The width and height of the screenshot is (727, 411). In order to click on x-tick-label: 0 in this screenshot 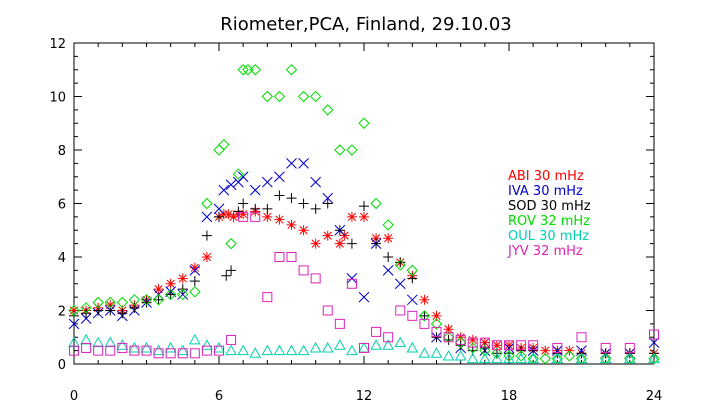, I will do `click(74, 396)`.